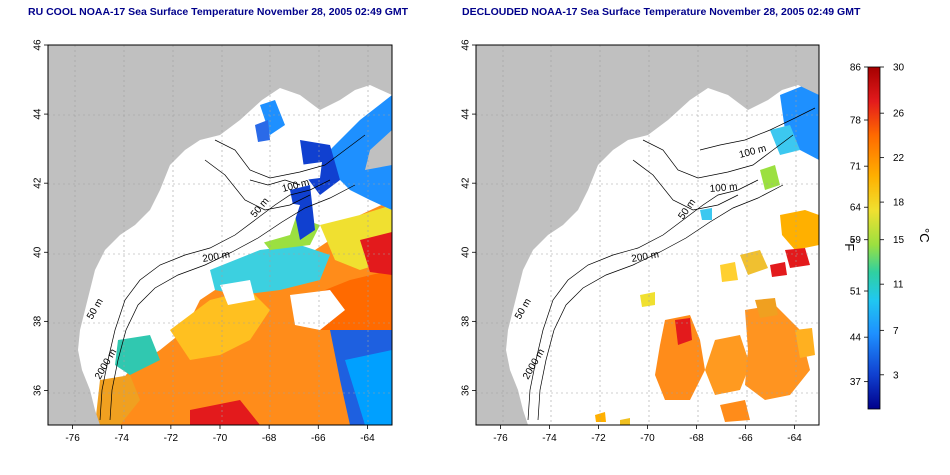 The image size is (950, 475). I want to click on left-contour-label-200m: 200 m, so click(216, 257).